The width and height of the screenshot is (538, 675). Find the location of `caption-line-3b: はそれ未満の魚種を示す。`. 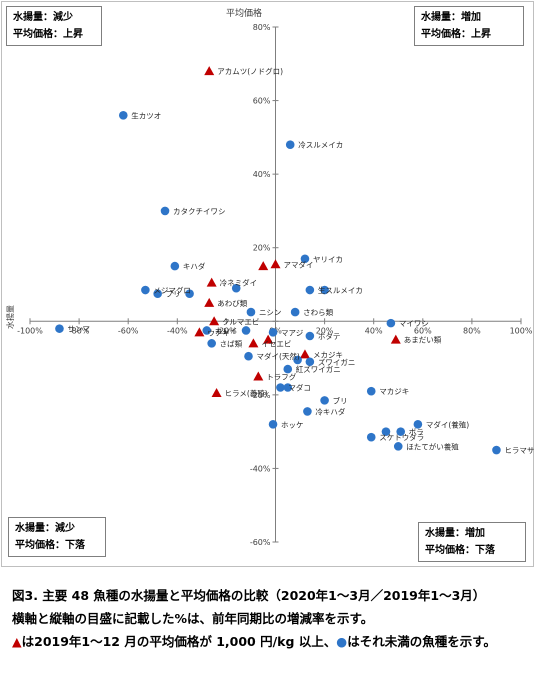

caption-line-3b: はそれ未満の魚種を示す。 is located at coordinates (421, 641).